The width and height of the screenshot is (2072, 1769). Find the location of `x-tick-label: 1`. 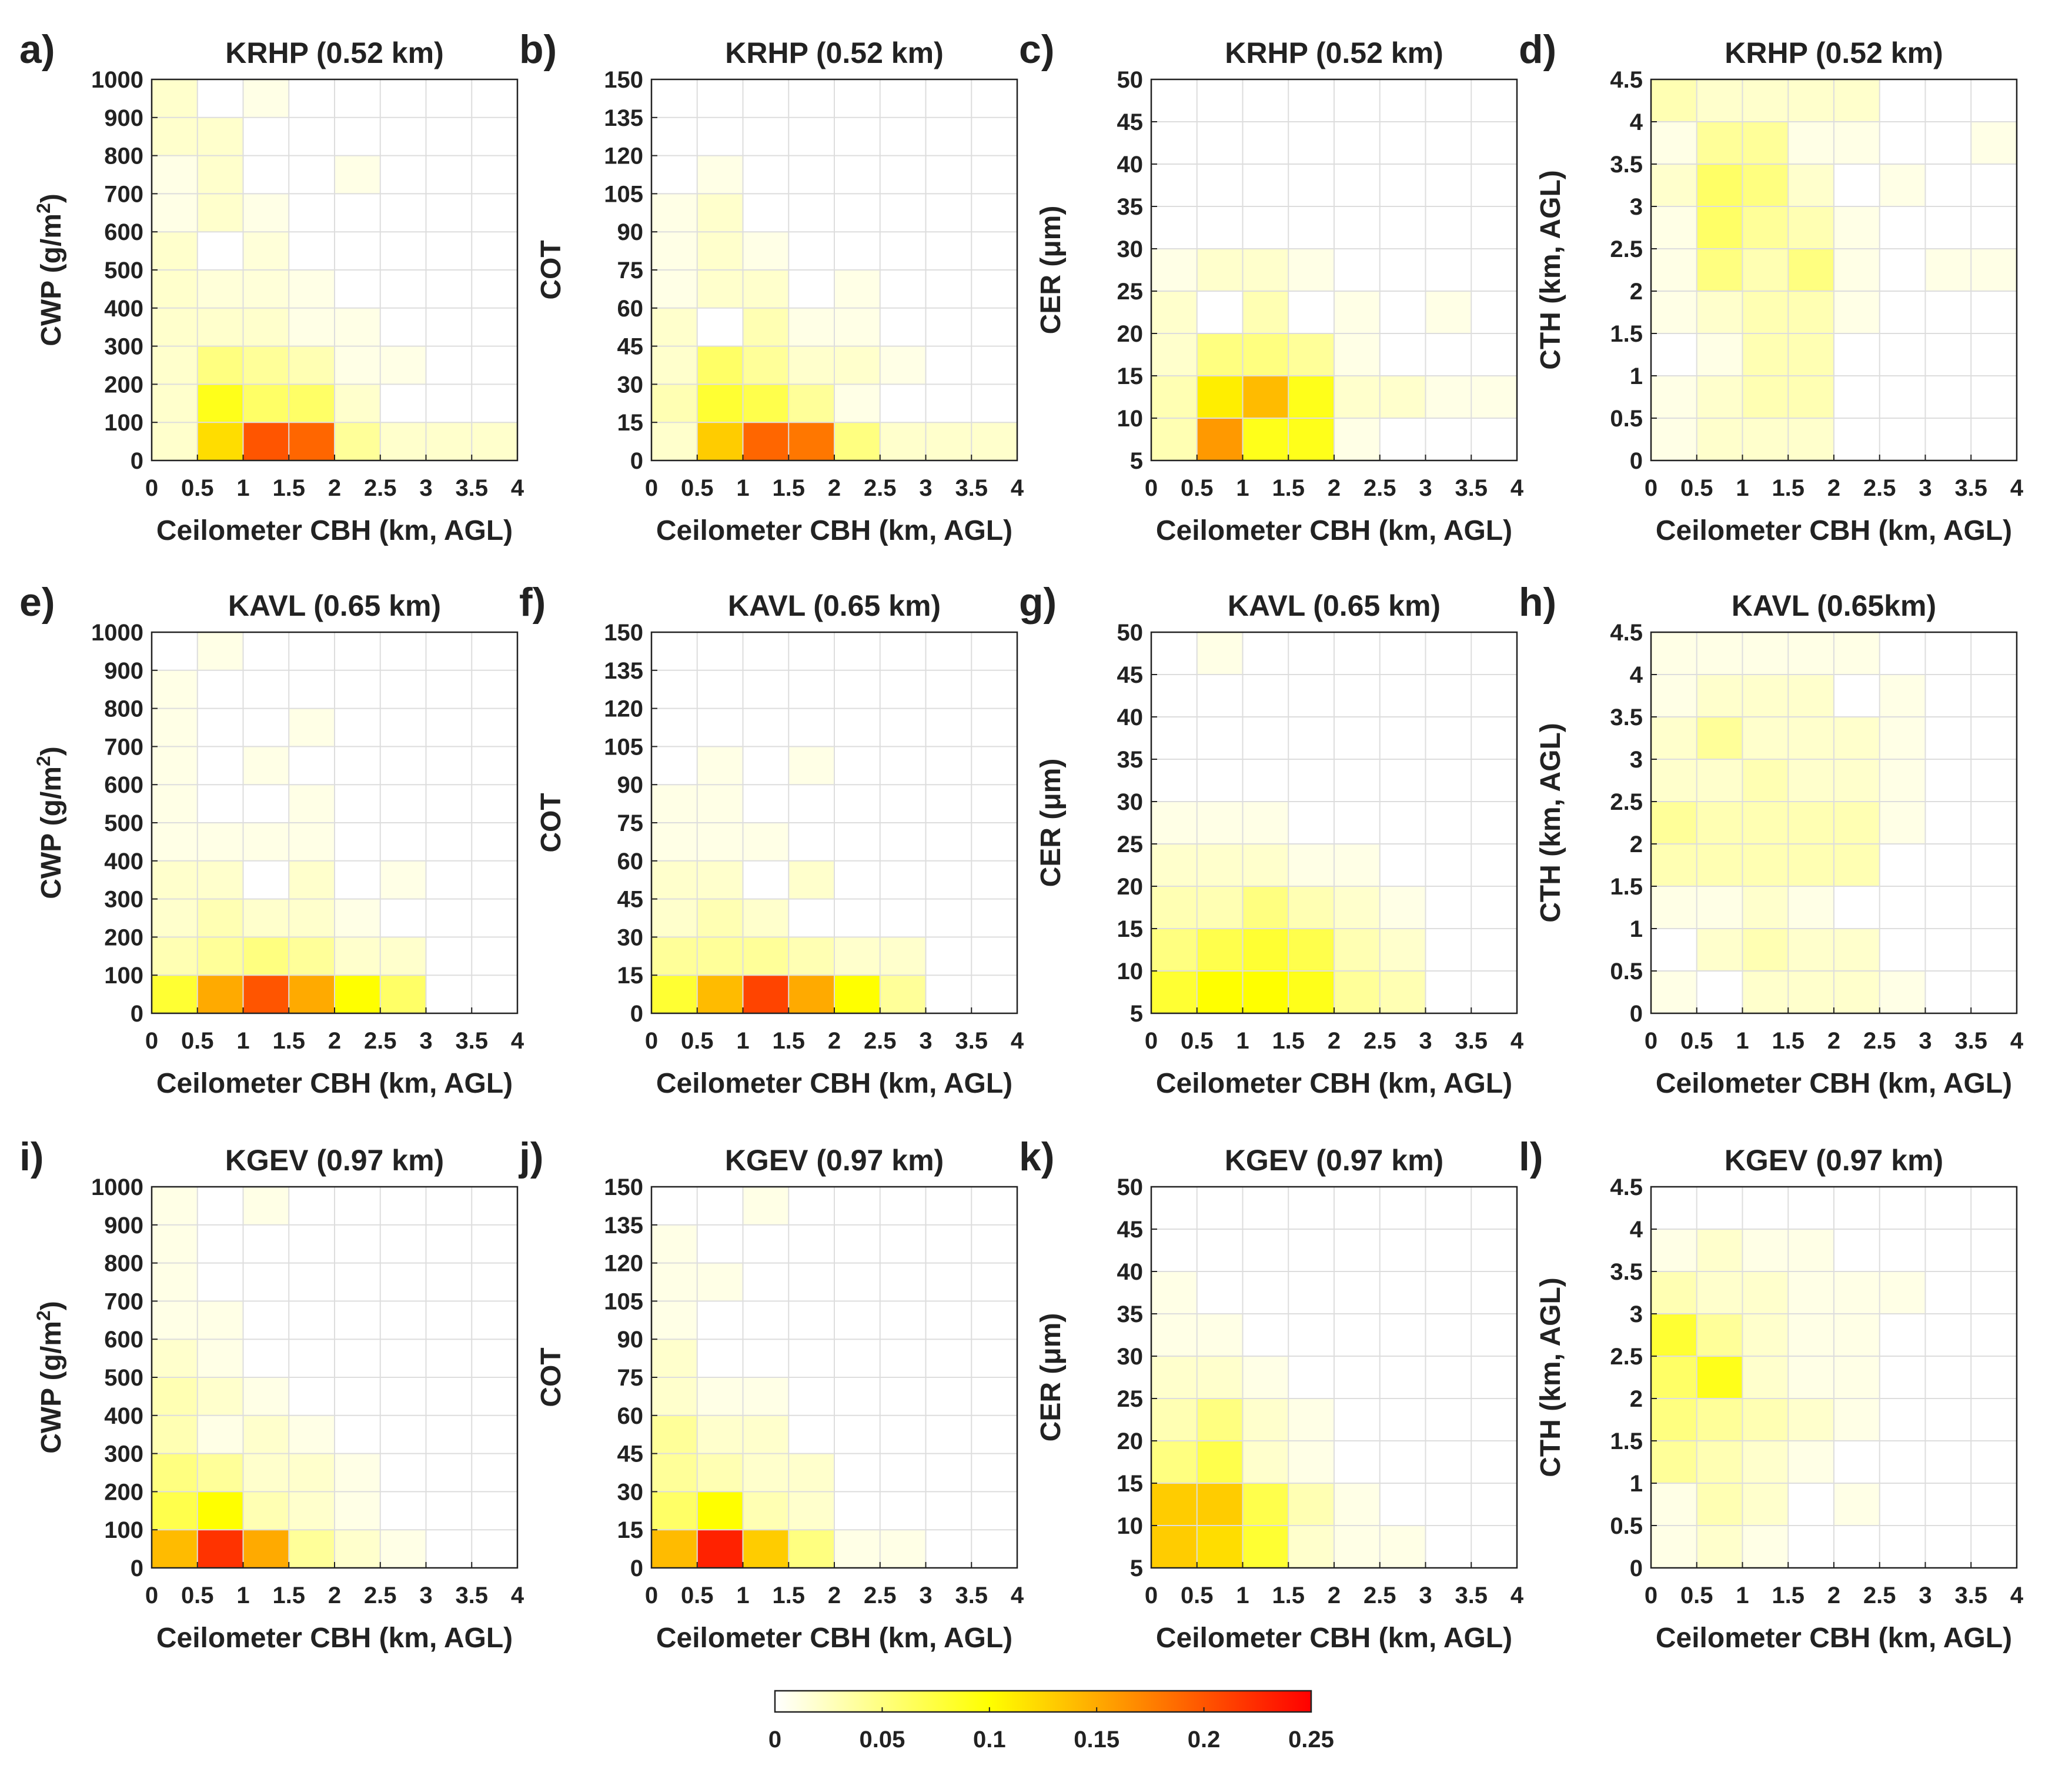

x-tick-label: 1 is located at coordinates (743, 1041).